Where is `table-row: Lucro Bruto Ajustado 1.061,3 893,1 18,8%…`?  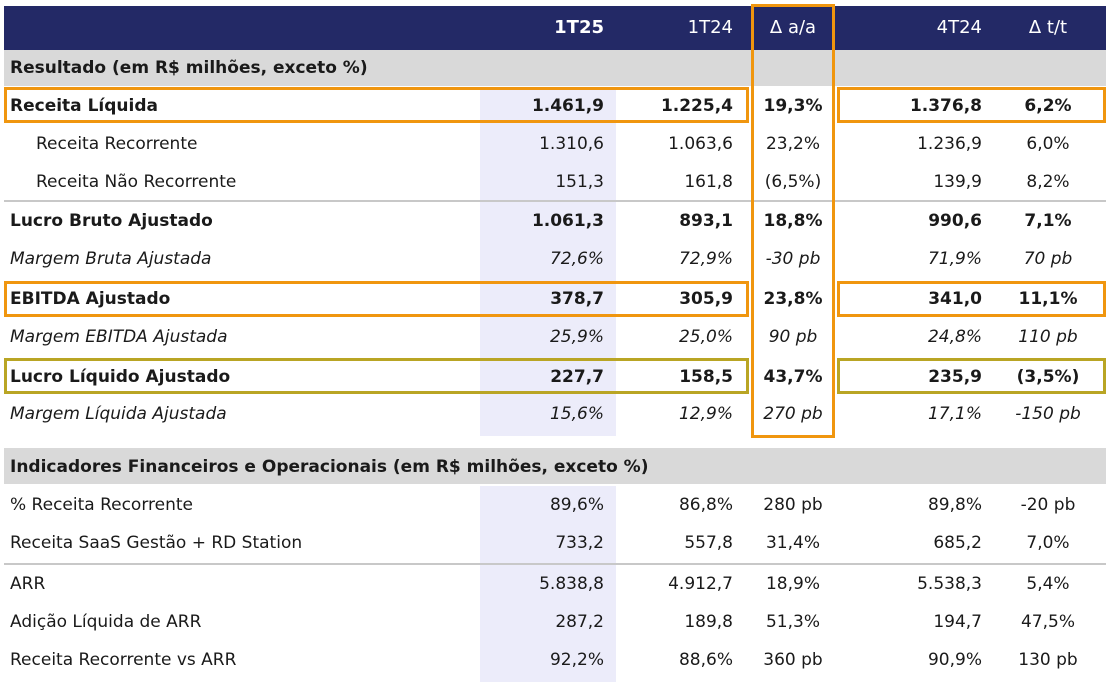
table-row: Lucro Bruto Ajustado 1.061,3 893,1 18,8%… is located at coordinates (556, 221).